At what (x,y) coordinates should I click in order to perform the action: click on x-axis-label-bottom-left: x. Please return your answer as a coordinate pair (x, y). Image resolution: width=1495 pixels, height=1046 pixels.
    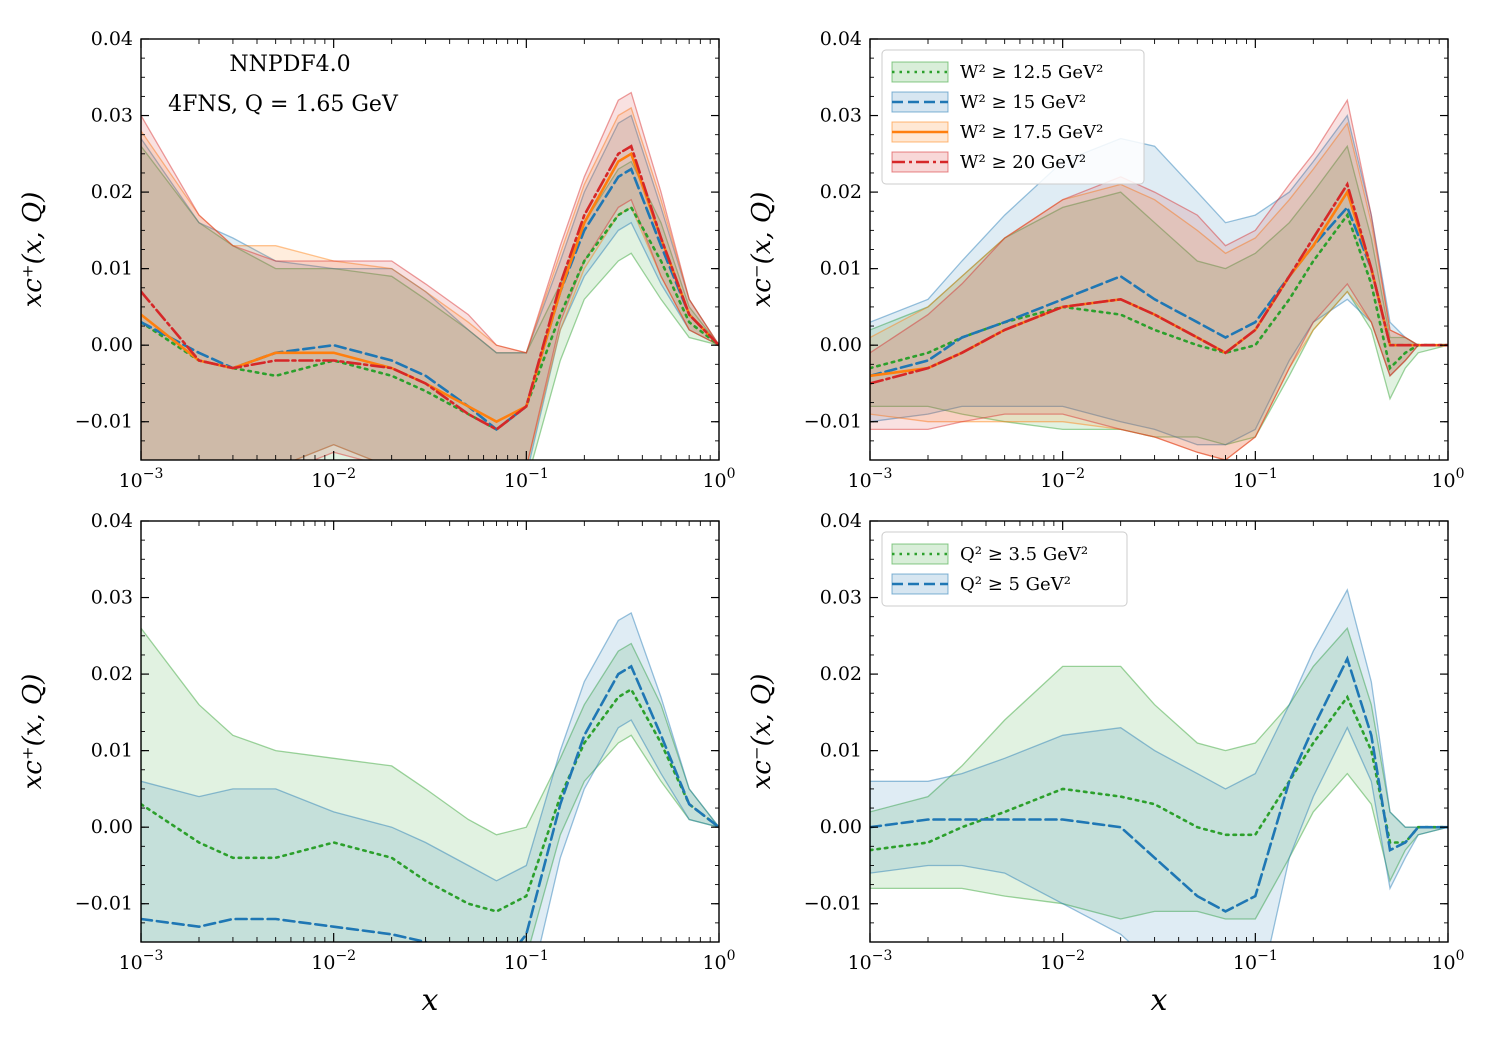
    Looking at the image, I should click on (430, 1000).